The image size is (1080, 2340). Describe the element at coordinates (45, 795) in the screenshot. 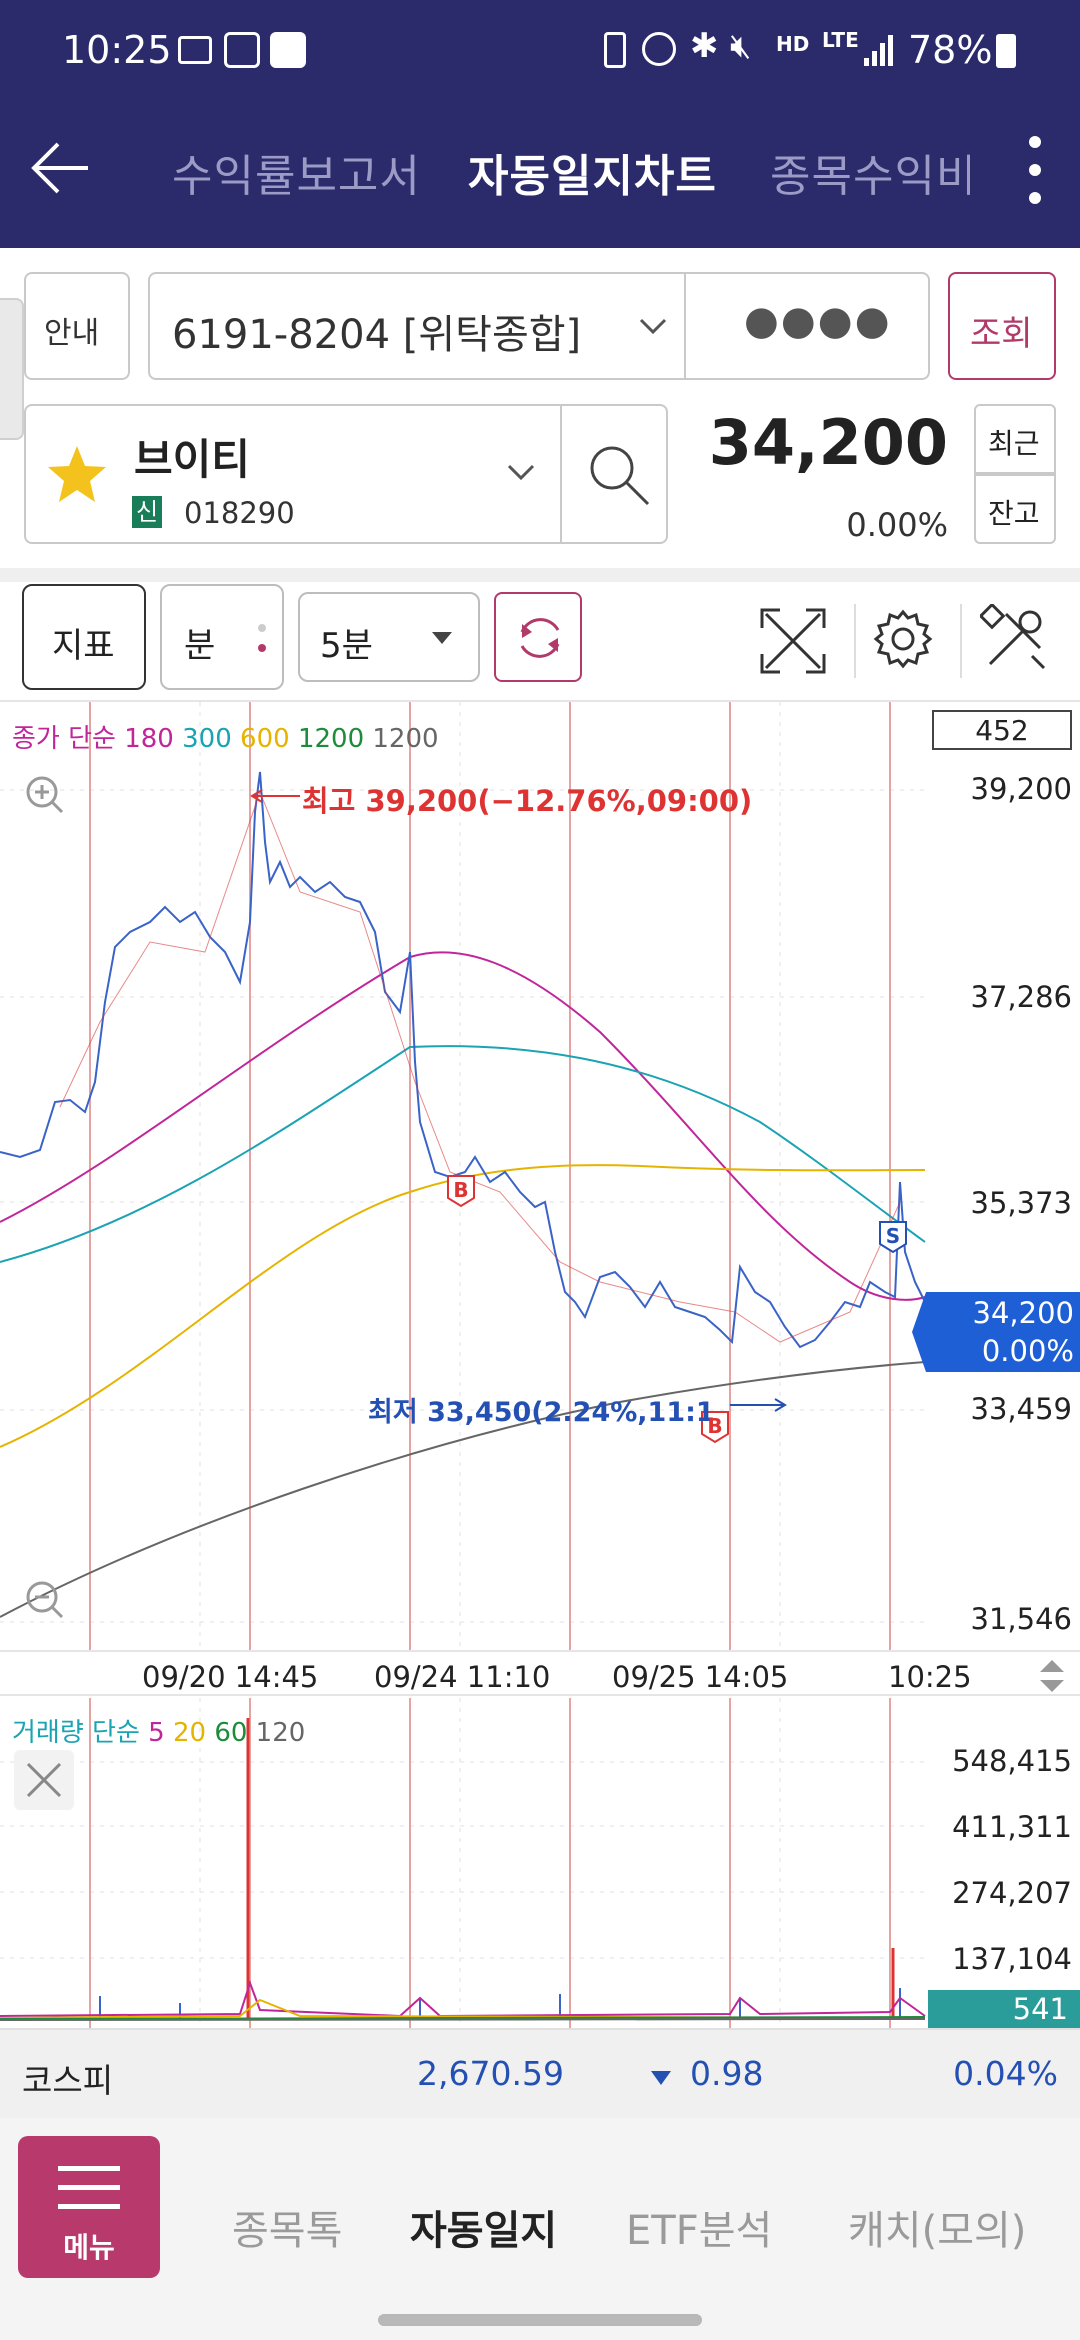

I see `zoom-in-icon` at that location.